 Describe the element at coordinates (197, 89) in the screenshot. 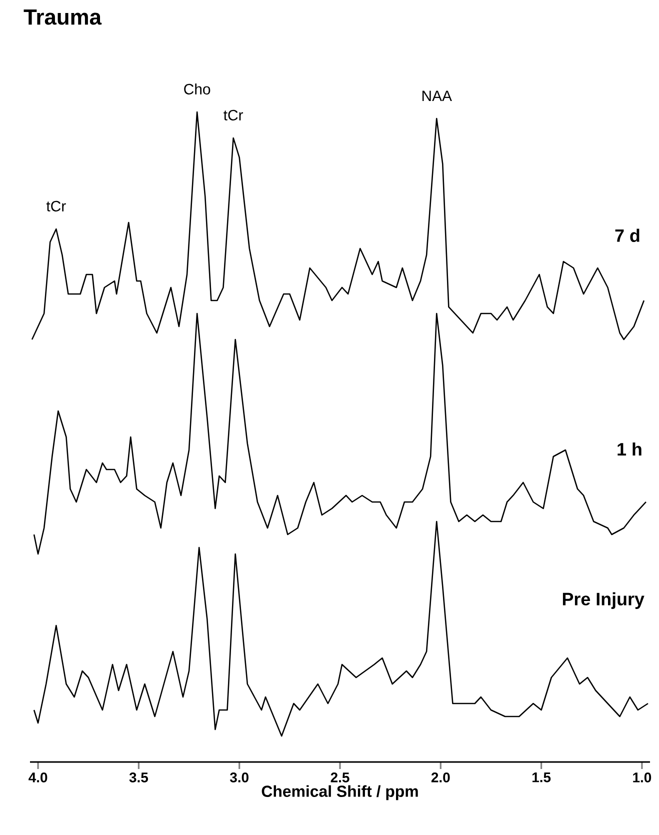

I see `annotation: Cho` at that location.